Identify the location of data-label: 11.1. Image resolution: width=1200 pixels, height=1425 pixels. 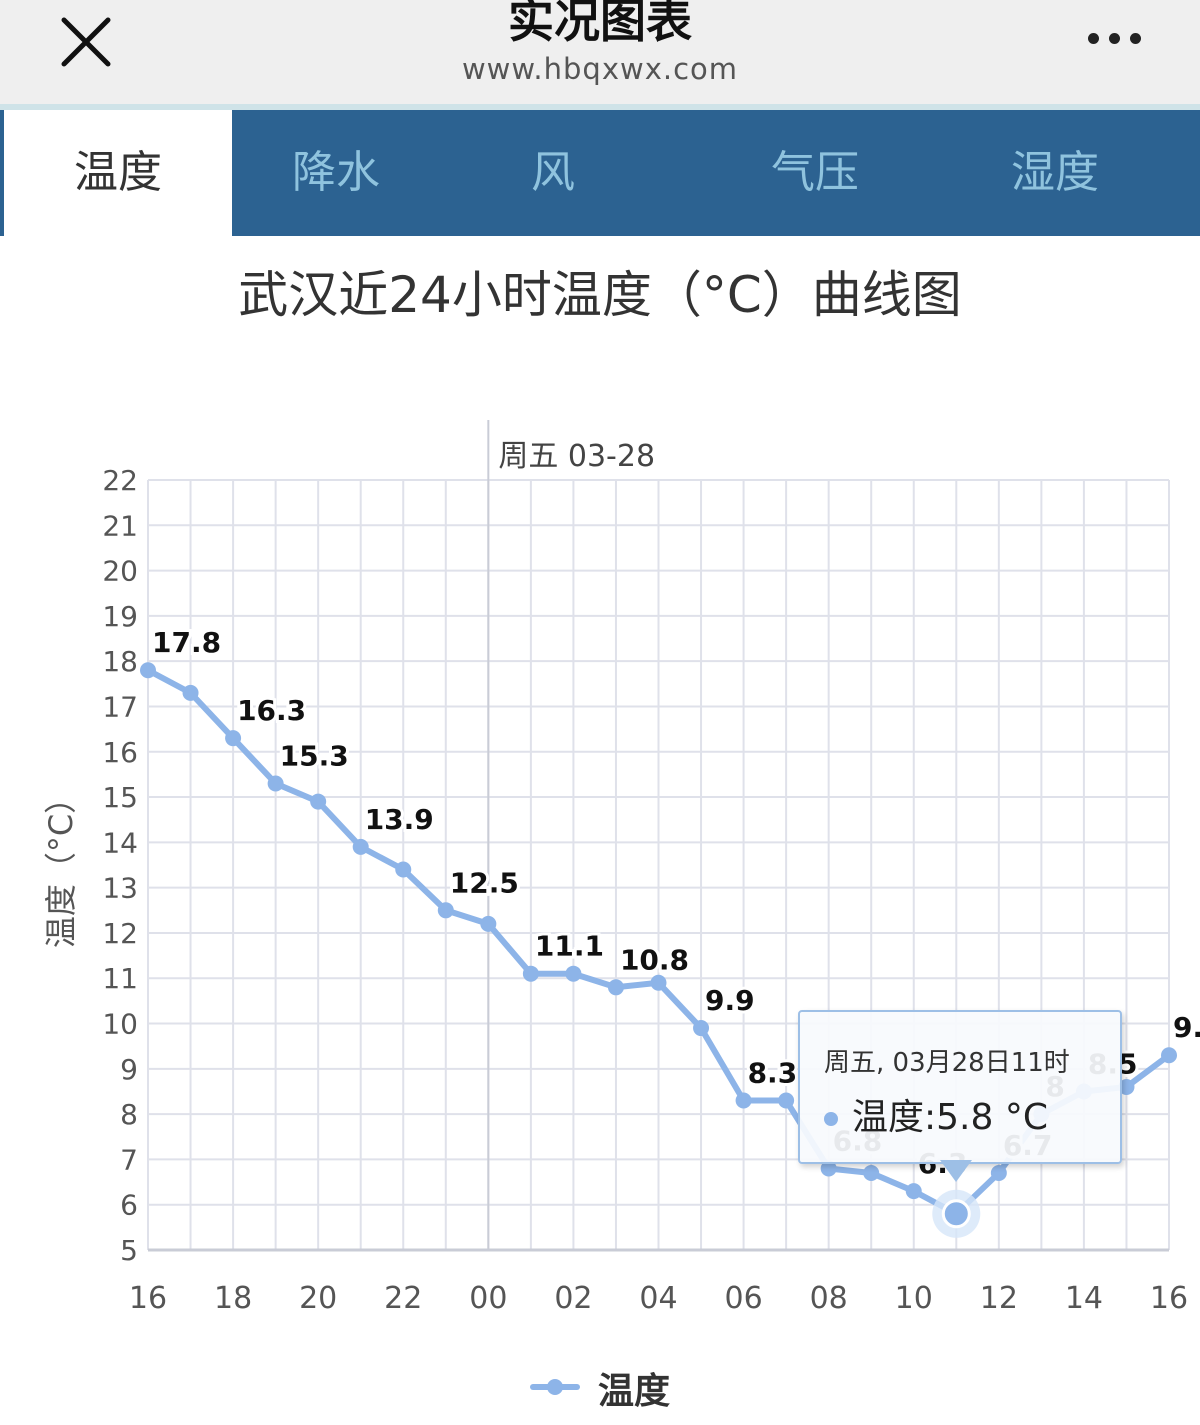
(569, 946).